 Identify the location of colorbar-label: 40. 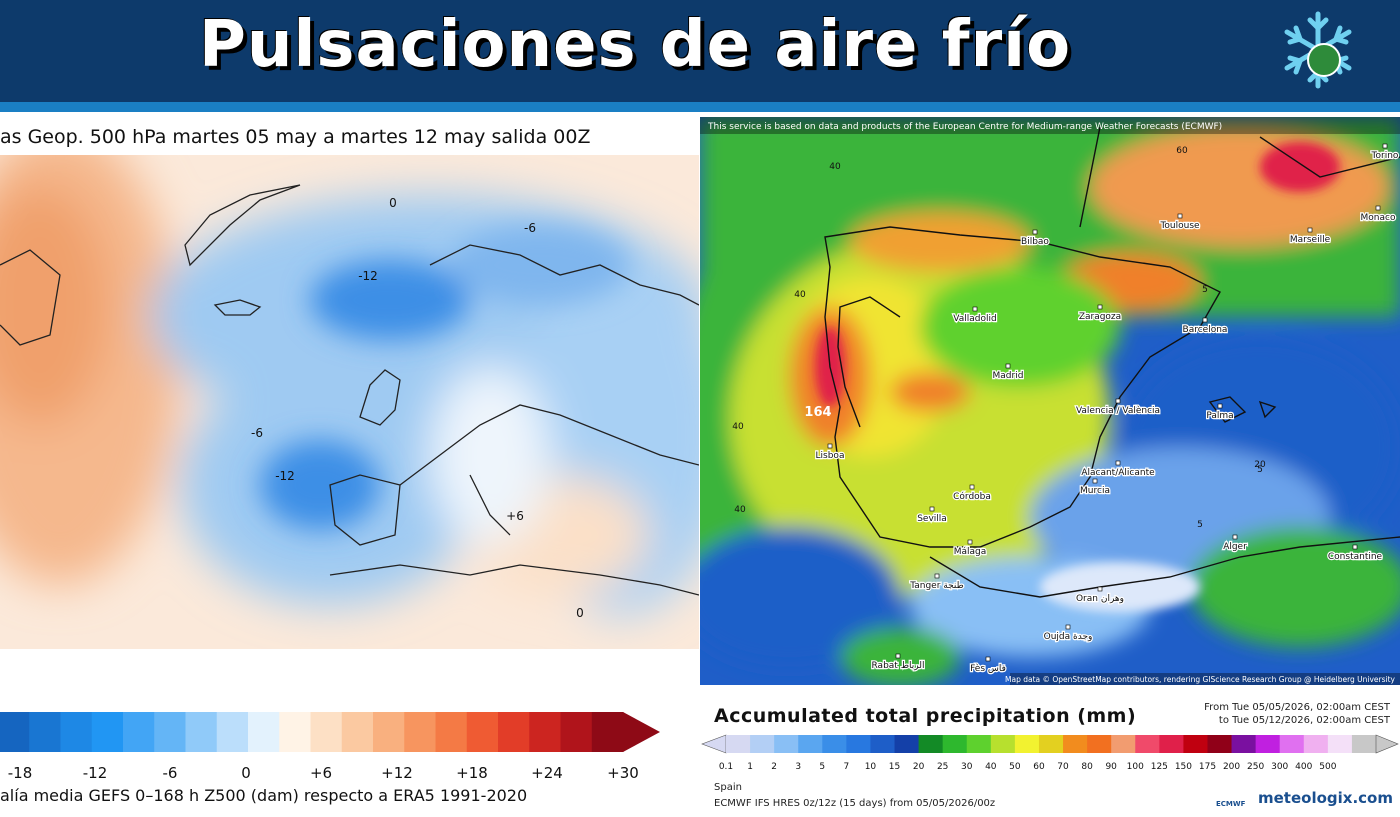
(991, 767).